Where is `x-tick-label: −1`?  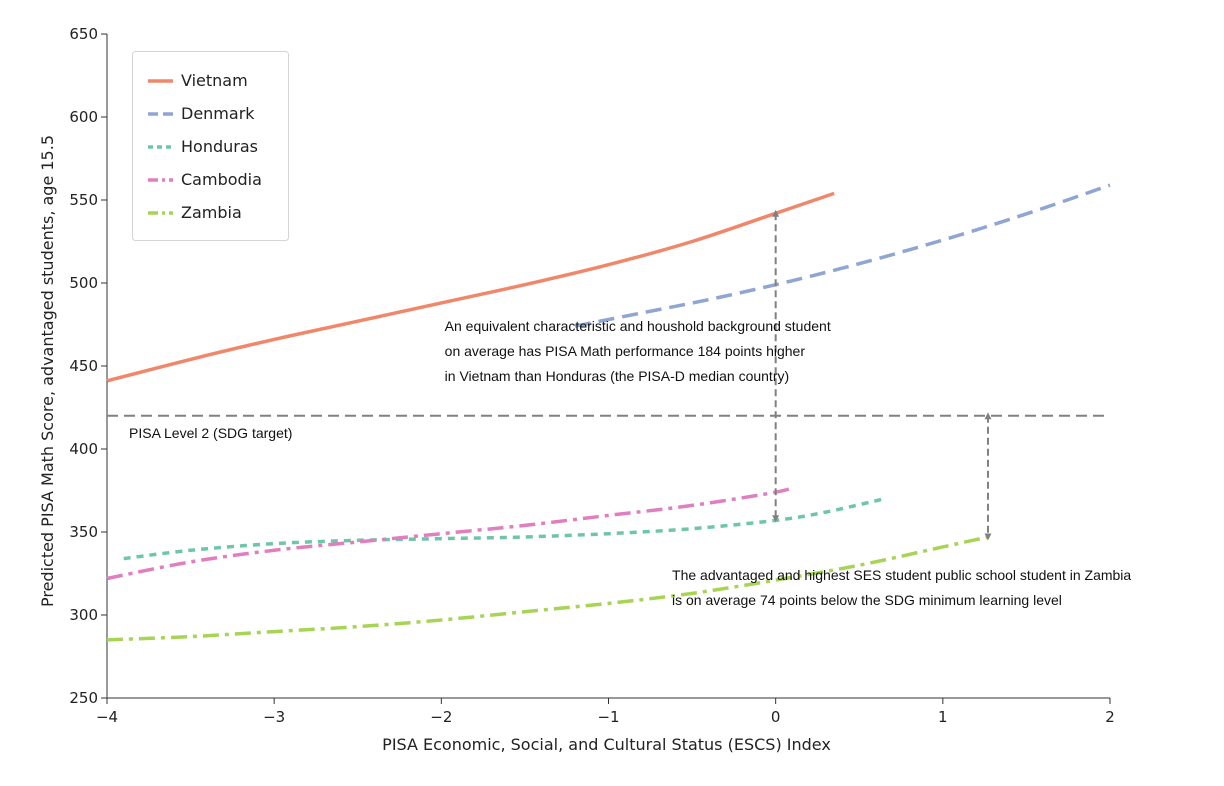
x-tick-label: −1 is located at coordinates (608, 717).